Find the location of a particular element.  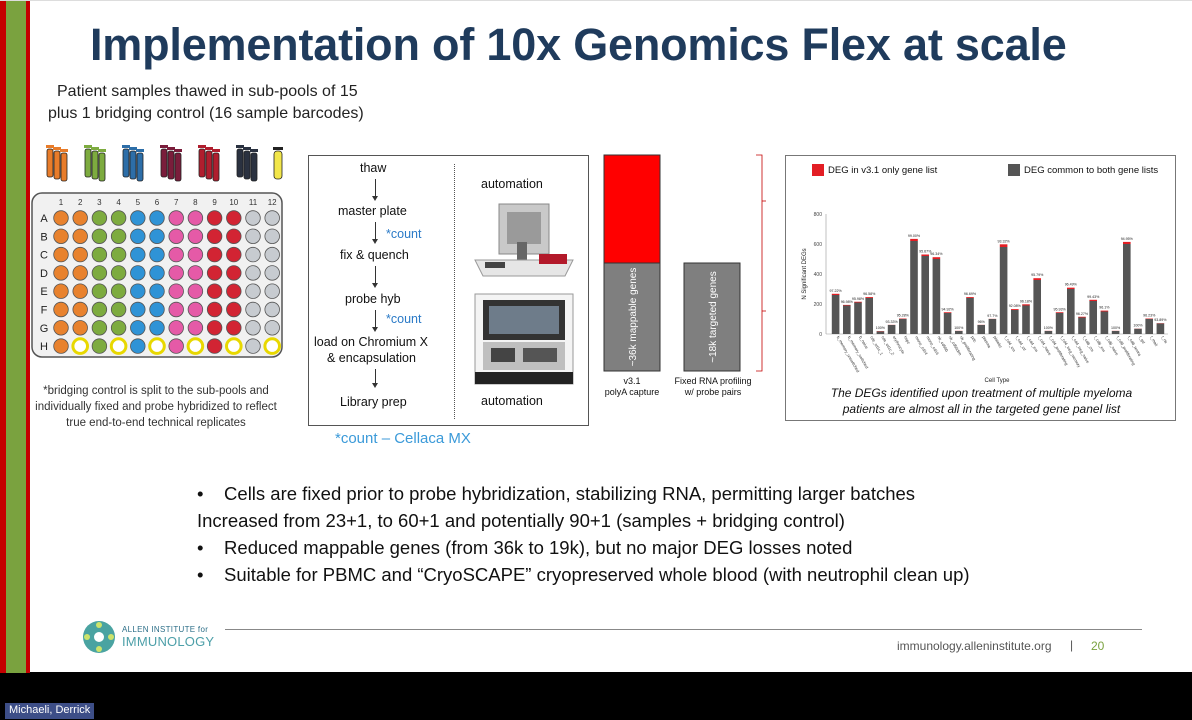

plate-column-label: 11 is located at coordinates (253, 202).